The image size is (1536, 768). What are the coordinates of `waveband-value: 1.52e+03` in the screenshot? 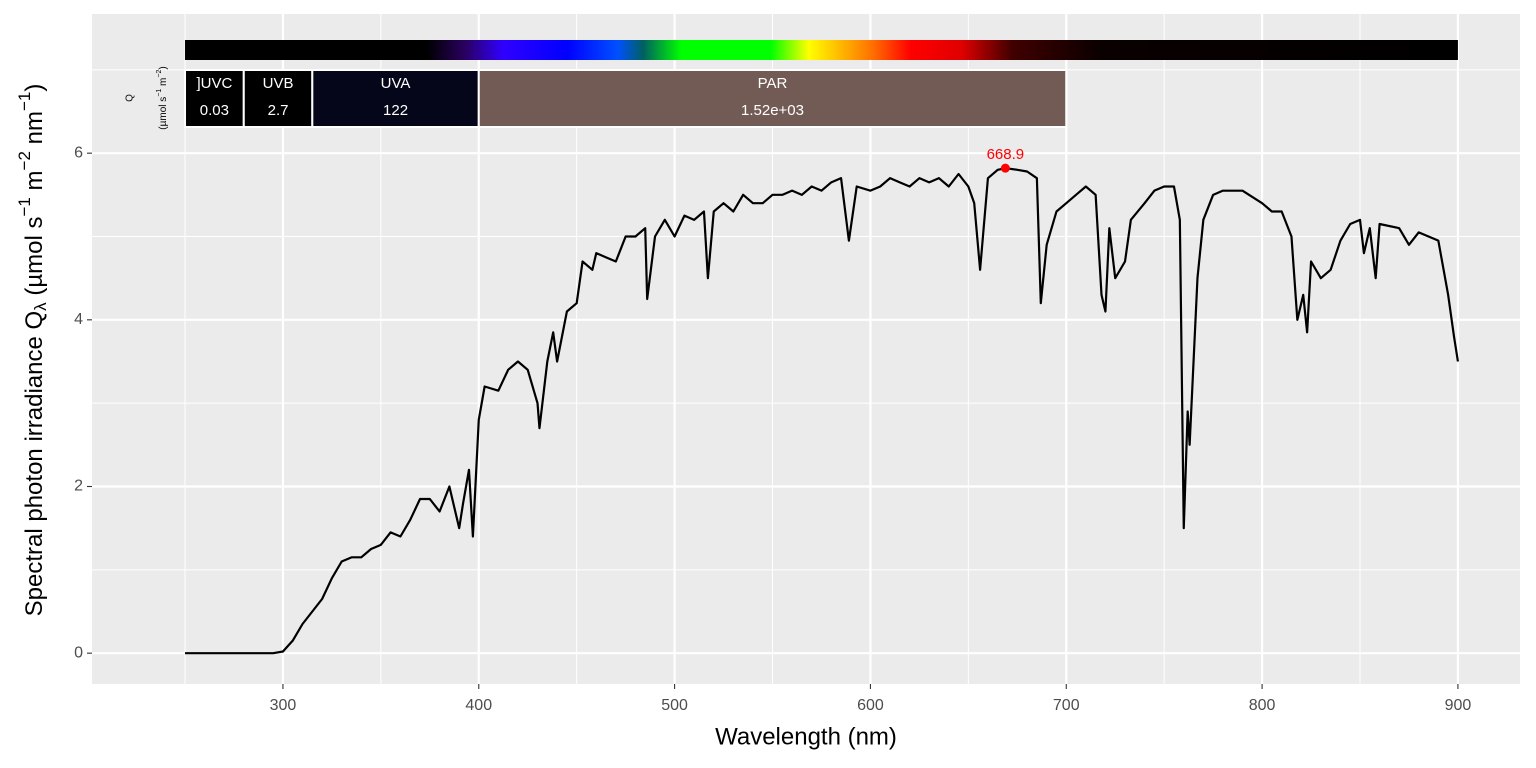 It's located at (772, 110).